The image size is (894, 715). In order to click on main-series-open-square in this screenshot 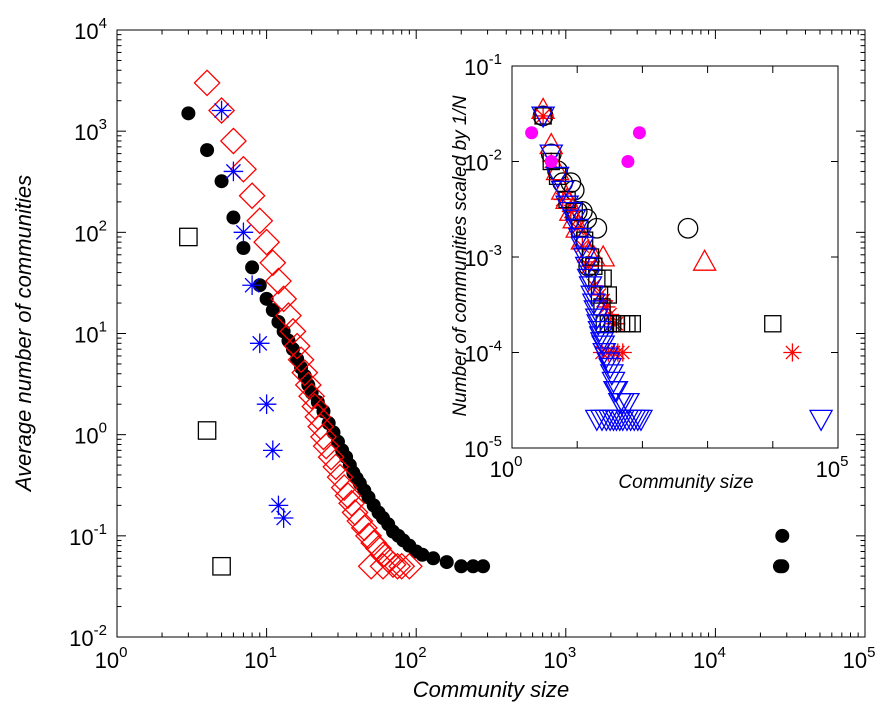, I will do `click(205, 401)`.